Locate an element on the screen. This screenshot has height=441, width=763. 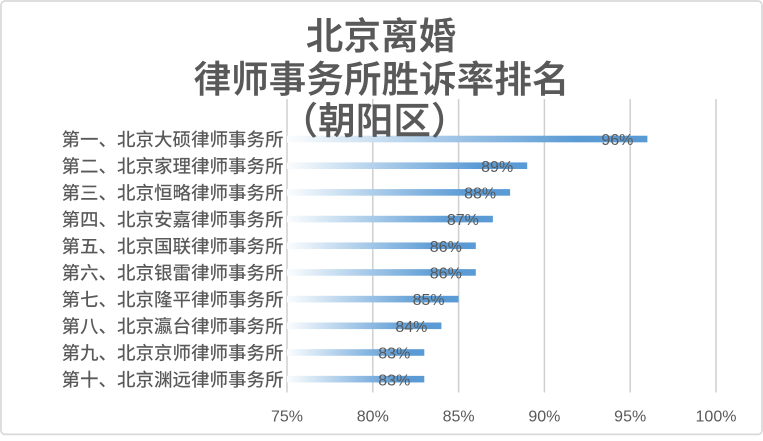
svg-text: 100% is located at coordinates (716, 416).